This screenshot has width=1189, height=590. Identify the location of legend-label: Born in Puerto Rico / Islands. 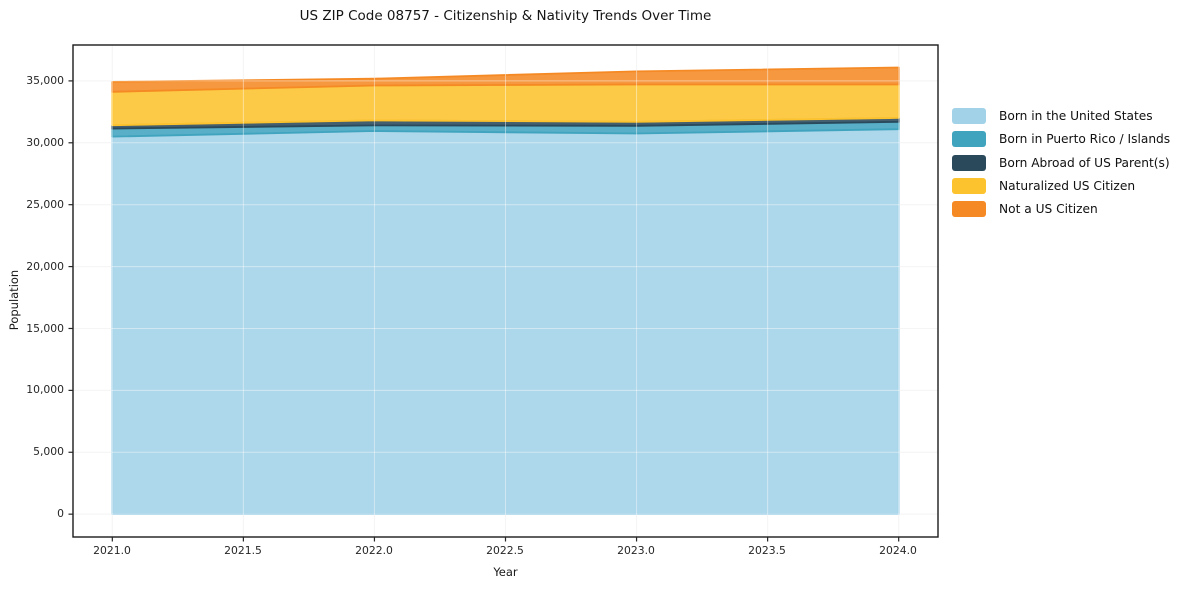
(1085, 139).